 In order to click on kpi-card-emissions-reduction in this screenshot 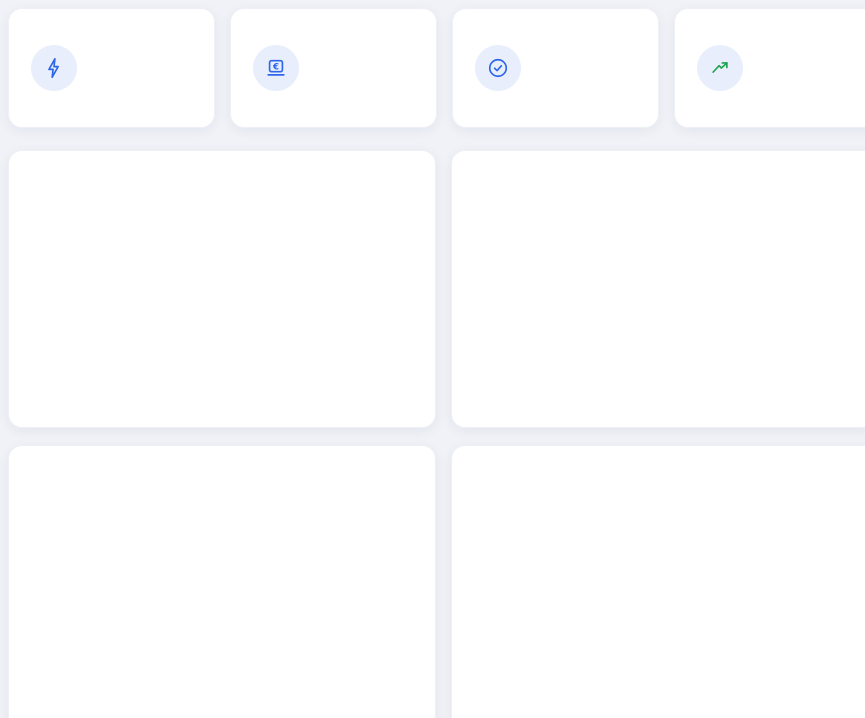, I will do `click(769, 68)`.